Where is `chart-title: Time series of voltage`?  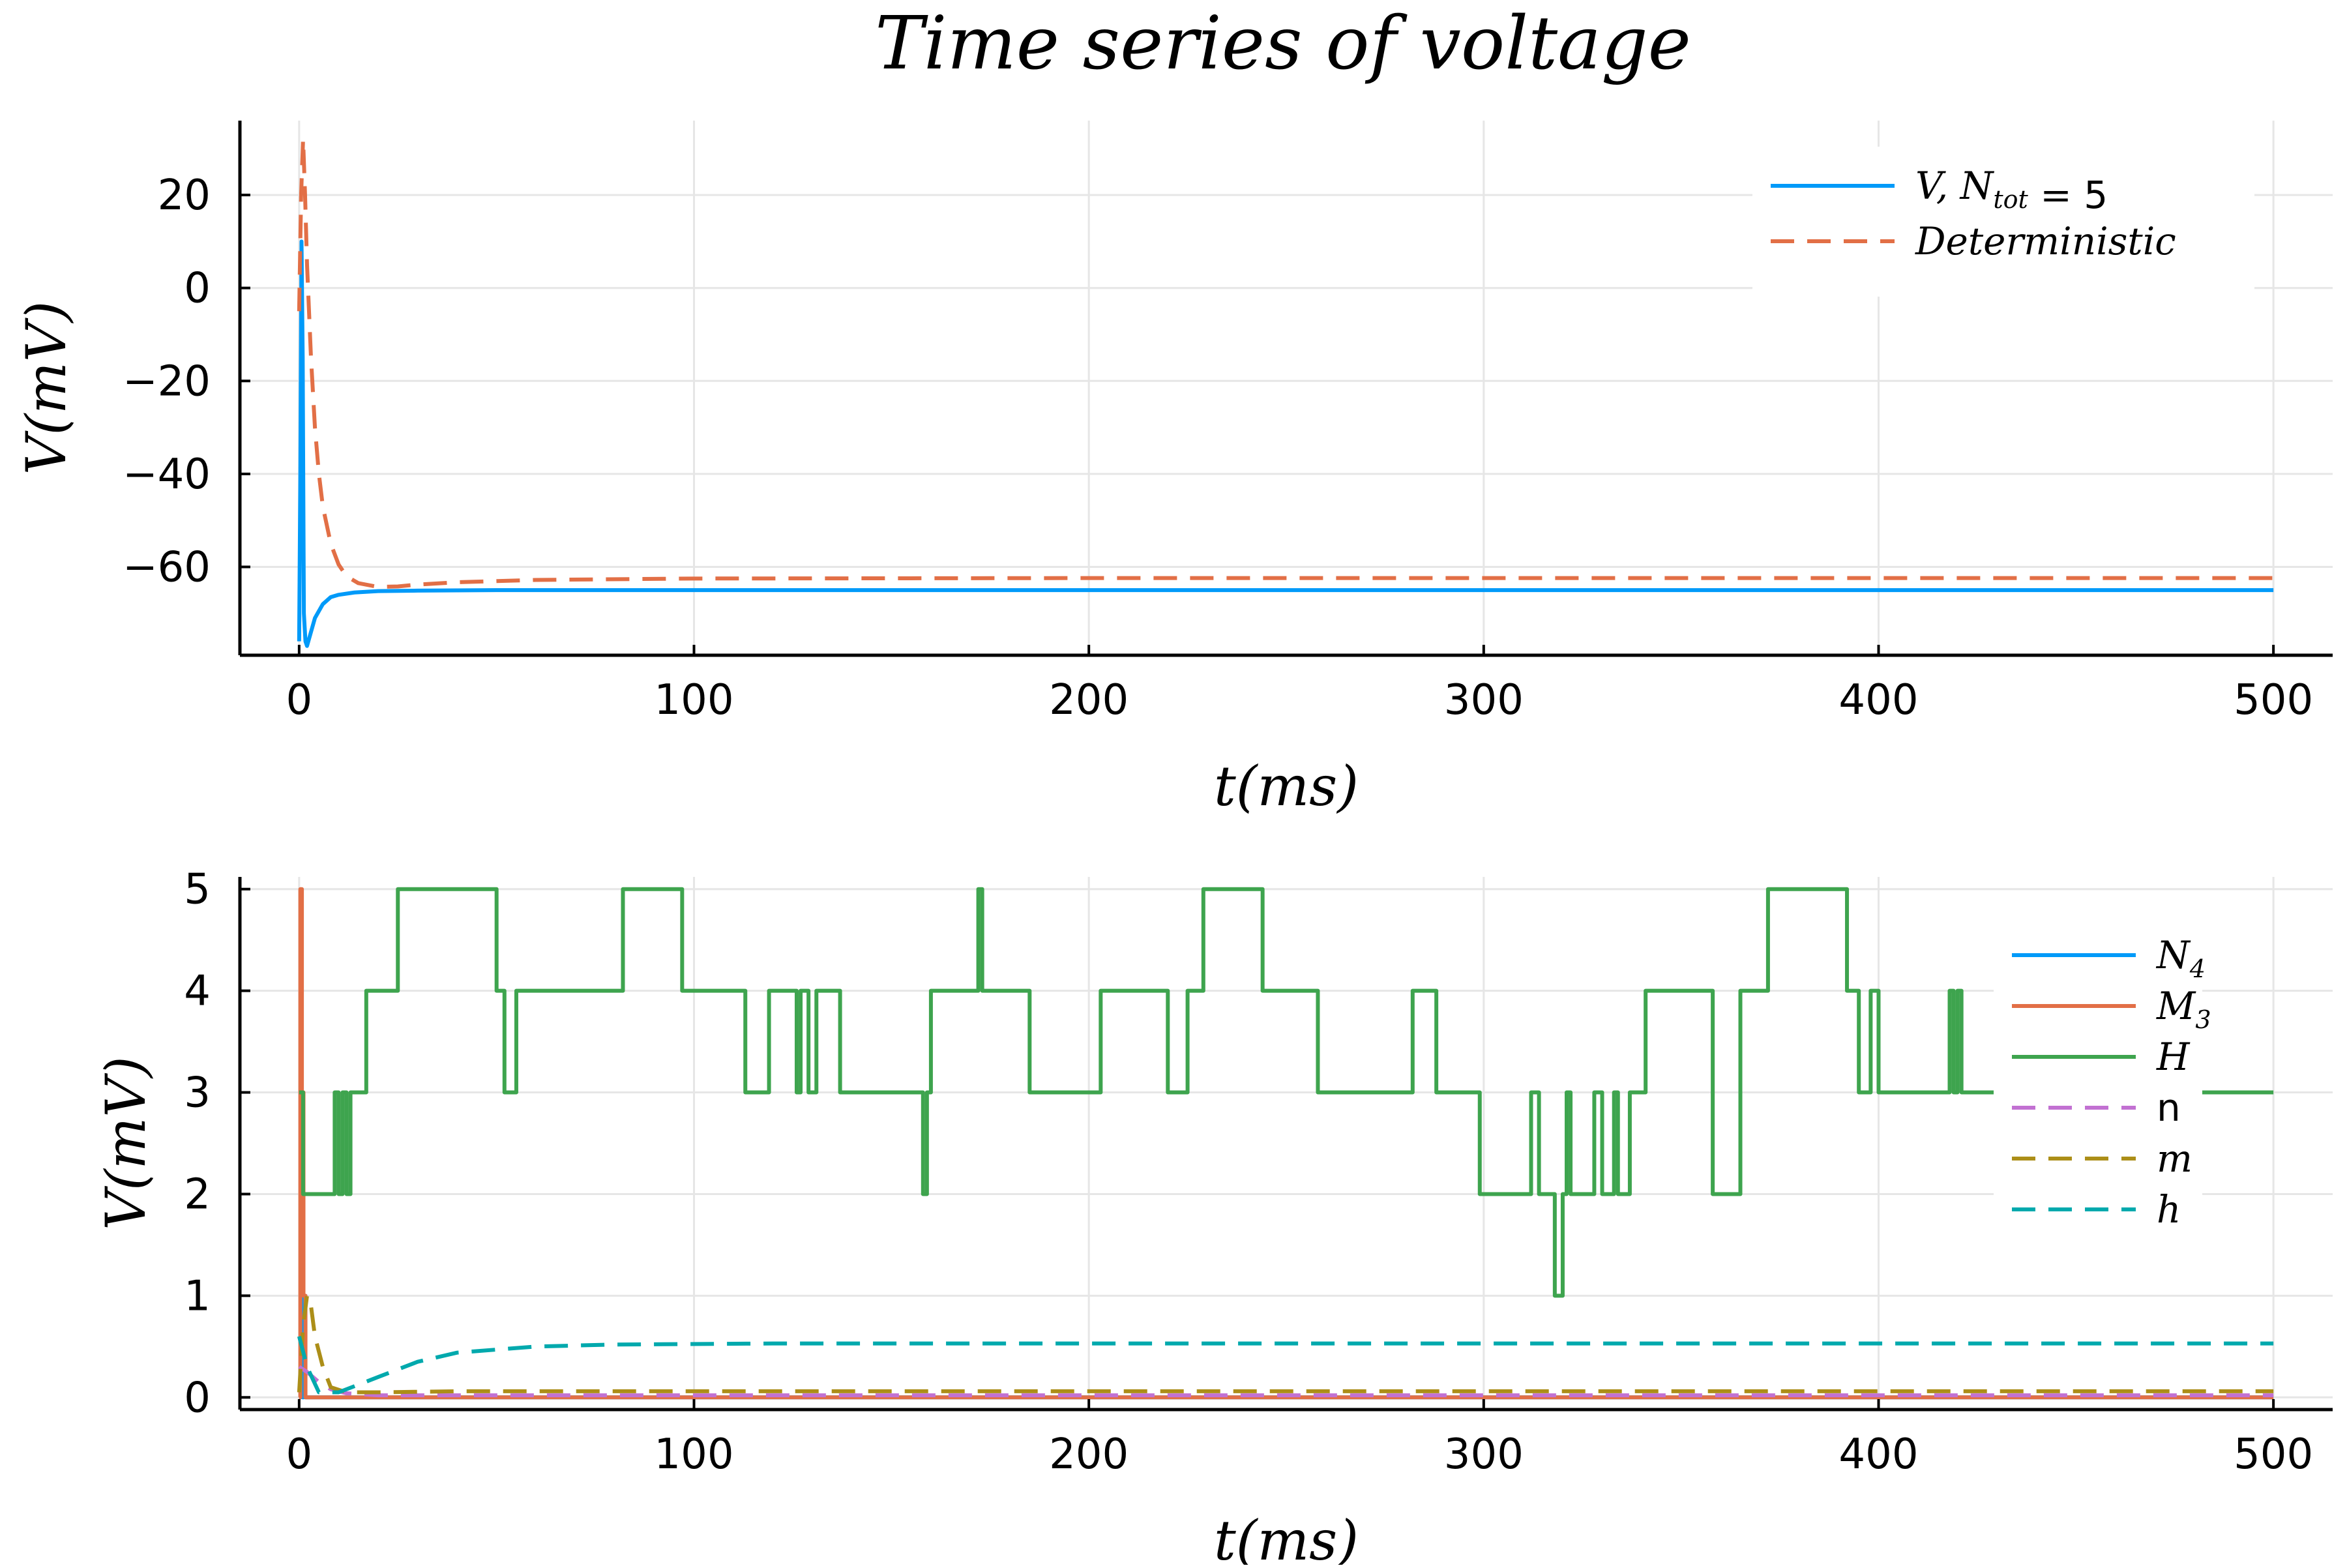 chart-title: Time series of voltage is located at coordinates (1283, 44).